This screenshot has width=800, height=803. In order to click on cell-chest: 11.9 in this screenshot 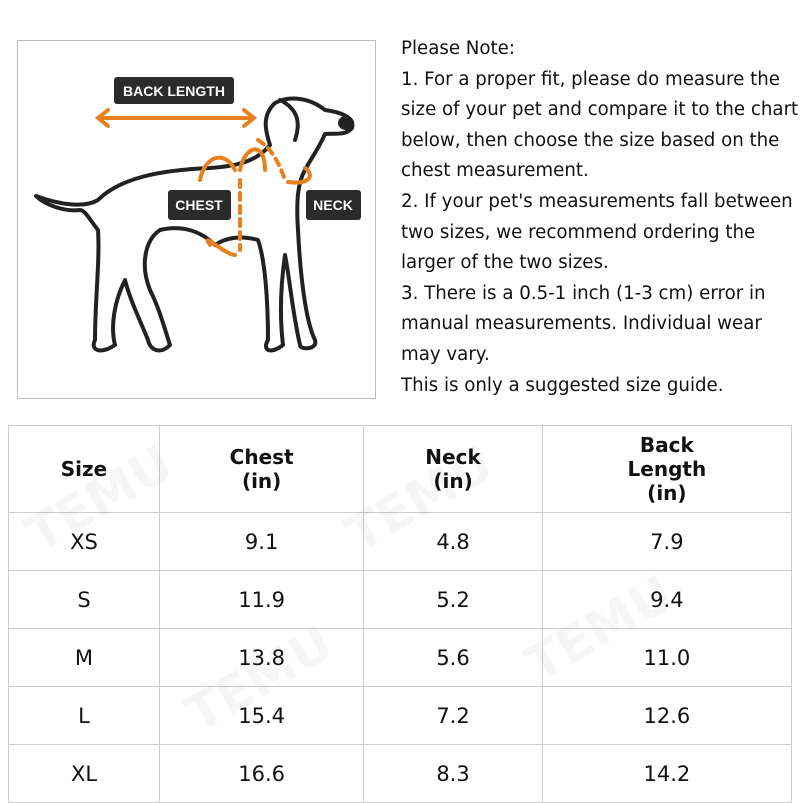, I will do `click(261, 599)`.